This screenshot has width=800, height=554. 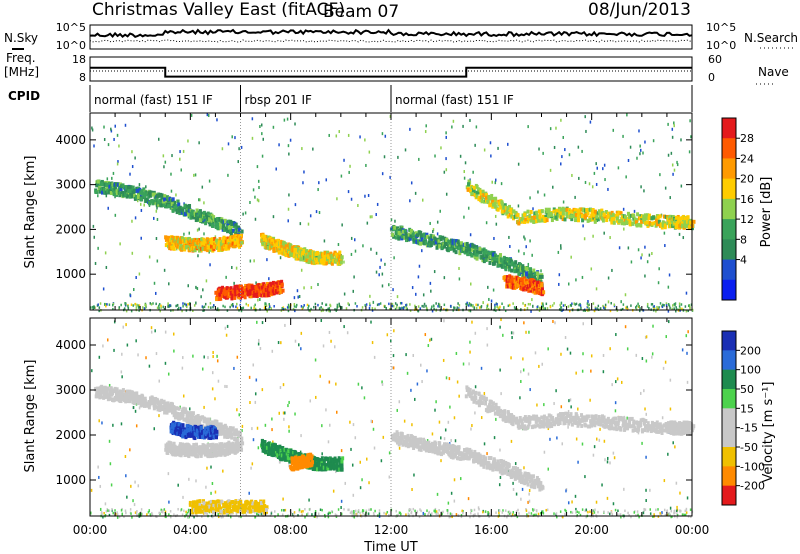 I want to click on noise-panel, so click(x=391, y=37).